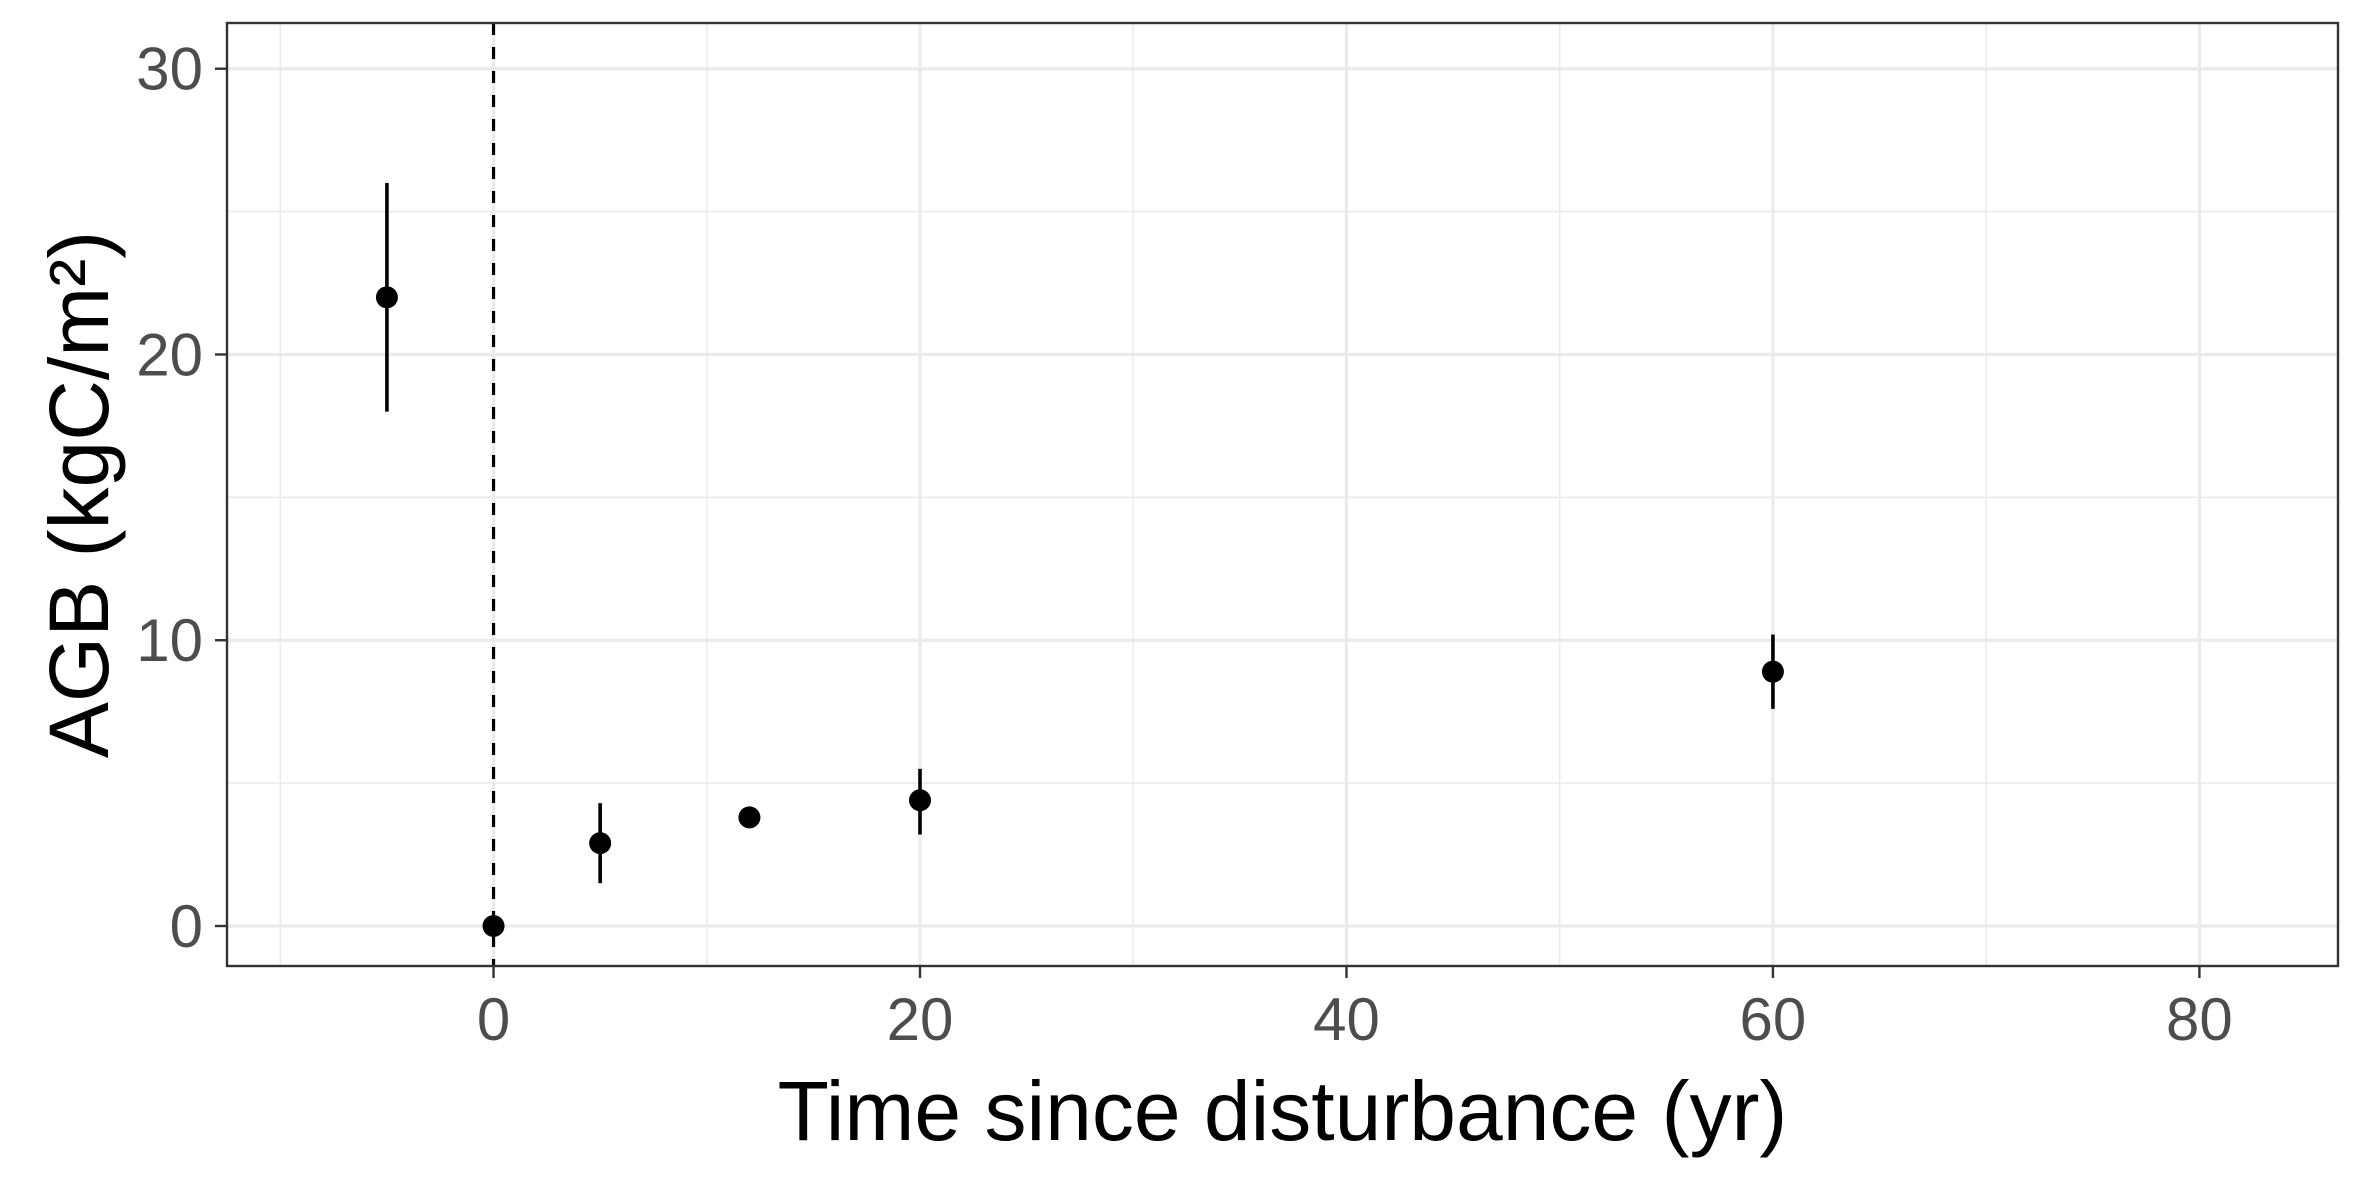 This screenshot has width=2362, height=1181. What do you see at coordinates (2199, 1019) in the screenshot?
I see `x-tick-label: 80` at bounding box center [2199, 1019].